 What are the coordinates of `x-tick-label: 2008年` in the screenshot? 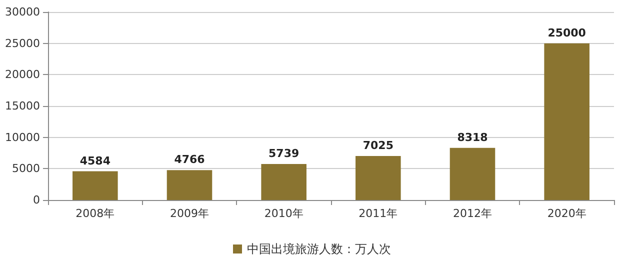 It's located at (95, 213).